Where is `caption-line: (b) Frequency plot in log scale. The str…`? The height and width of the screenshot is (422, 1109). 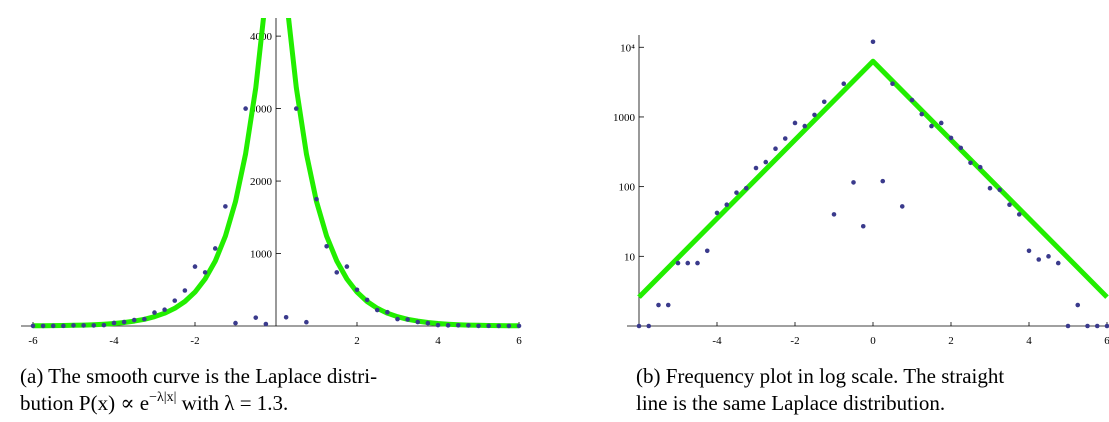 caption-line: (b) Frequency plot in log scale. The str… is located at coordinates (820, 376).